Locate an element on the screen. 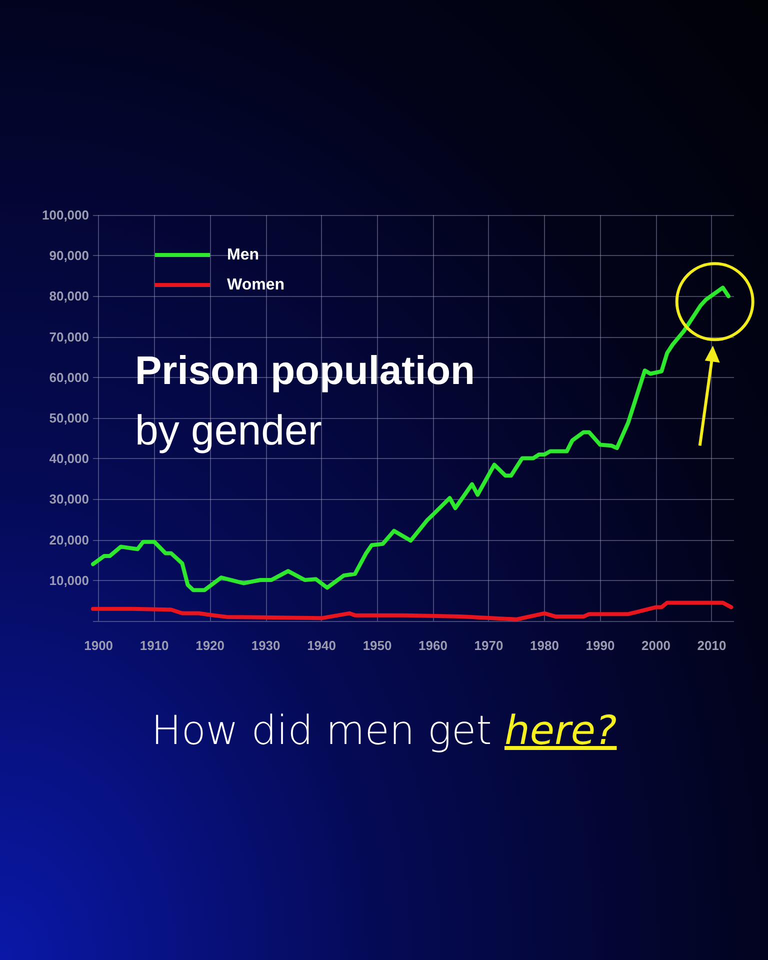 The width and height of the screenshot is (768, 960). legend-label: Women is located at coordinates (255, 285).